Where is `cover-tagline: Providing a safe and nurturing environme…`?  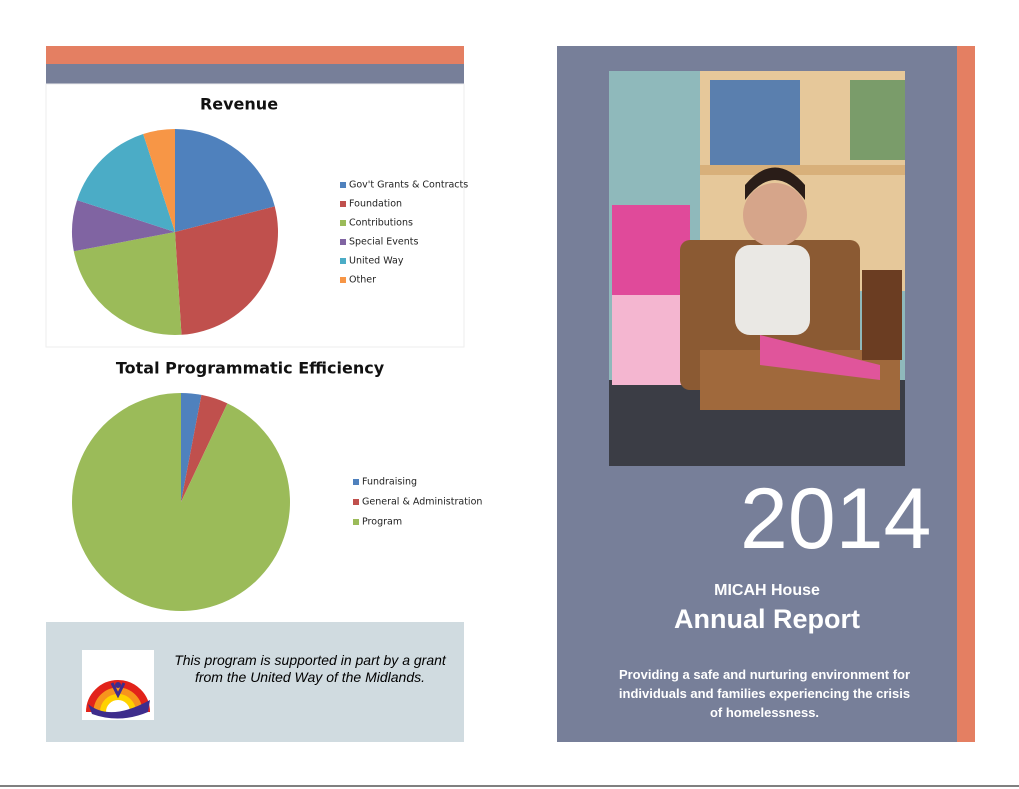 cover-tagline: Providing a safe and nurturing environme… is located at coordinates (764, 693).